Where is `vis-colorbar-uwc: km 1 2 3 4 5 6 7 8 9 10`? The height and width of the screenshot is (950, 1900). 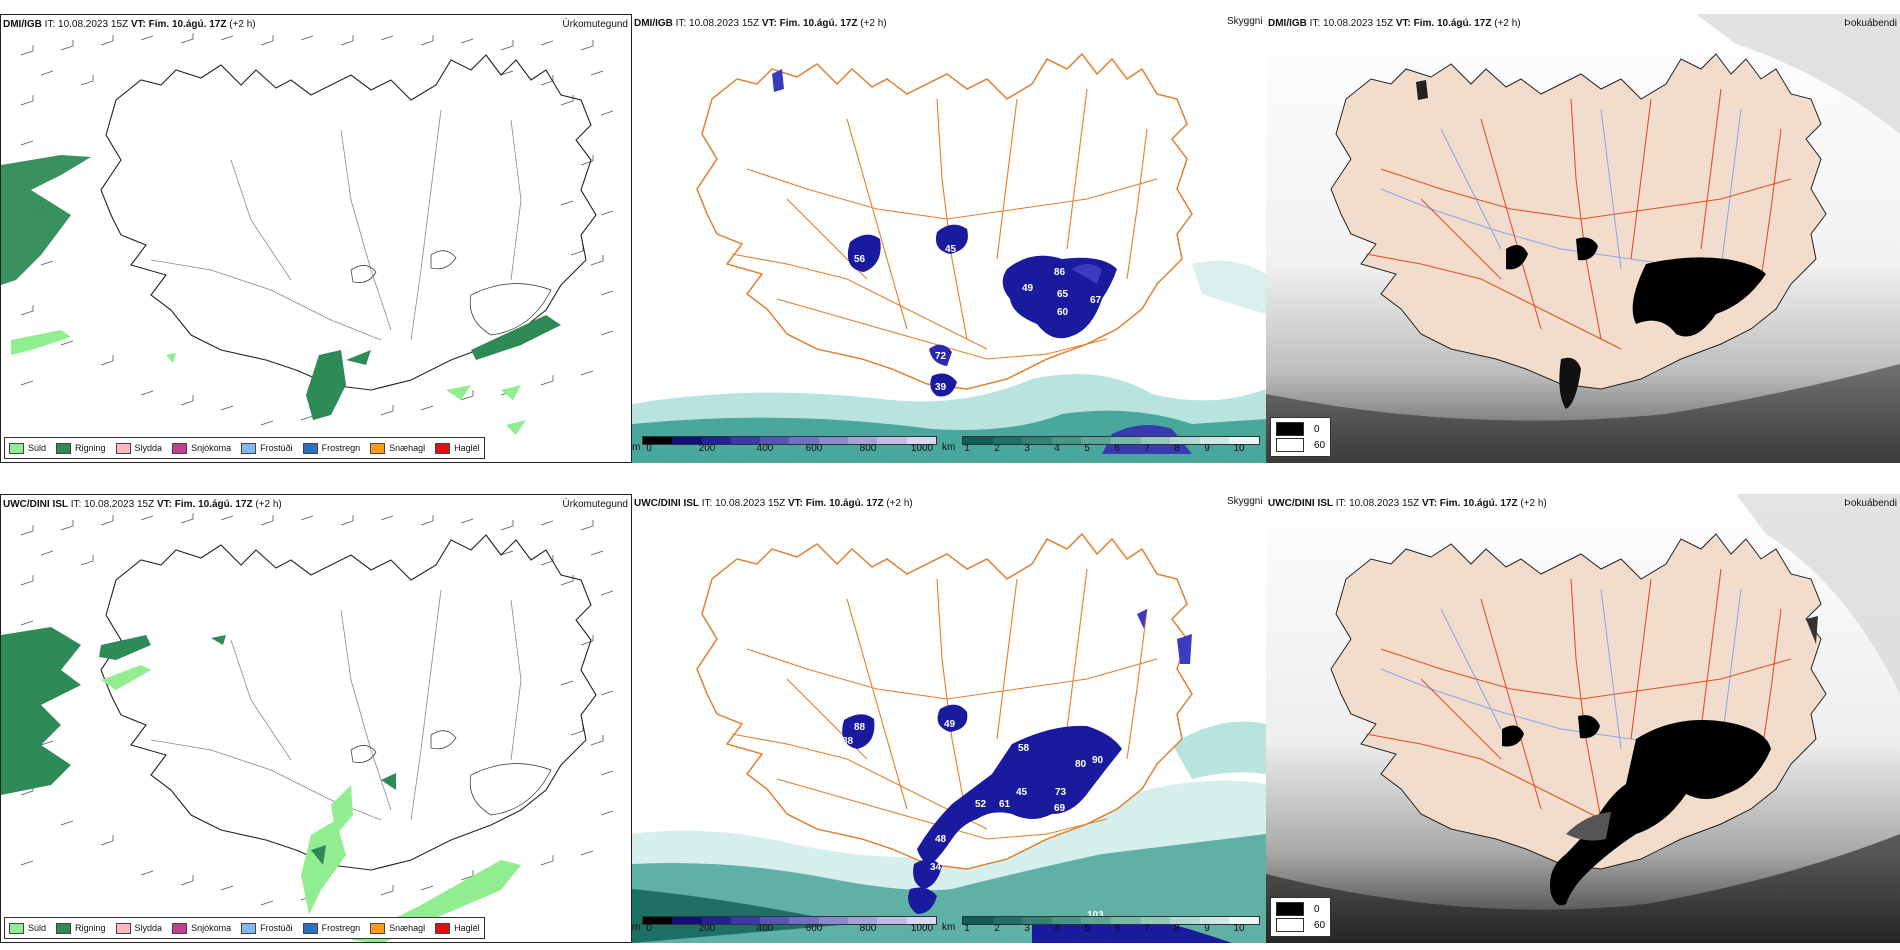
vis-colorbar-uwc: km 1 2 3 4 5 6 7 8 9 10 is located at coordinates (1101, 925).